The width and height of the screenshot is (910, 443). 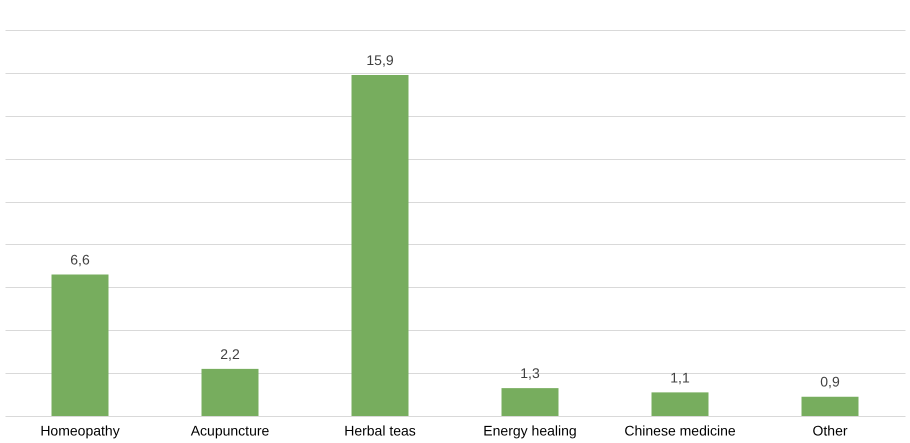 What do you see at coordinates (680, 430) in the screenshot?
I see `x-tick-label: Chinese medicine` at bounding box center [680, 430].